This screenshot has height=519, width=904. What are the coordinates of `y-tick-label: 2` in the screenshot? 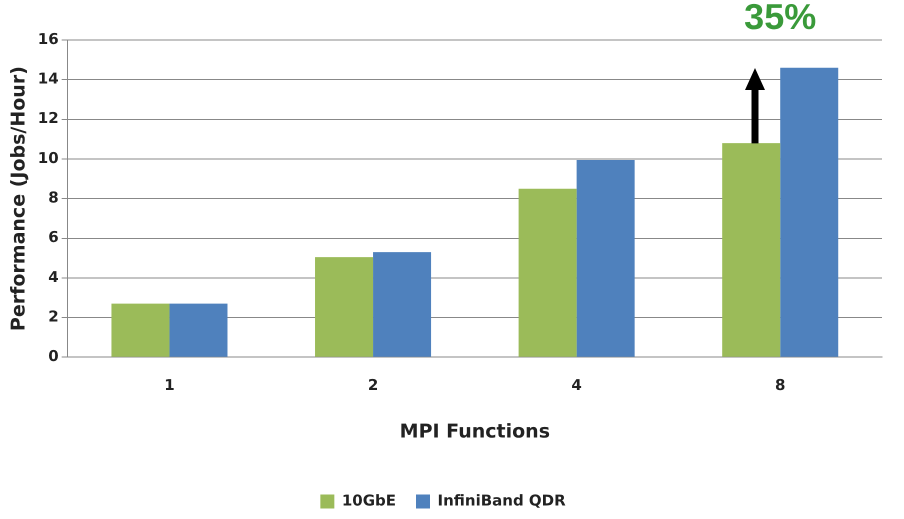 It's located at (53, 316).